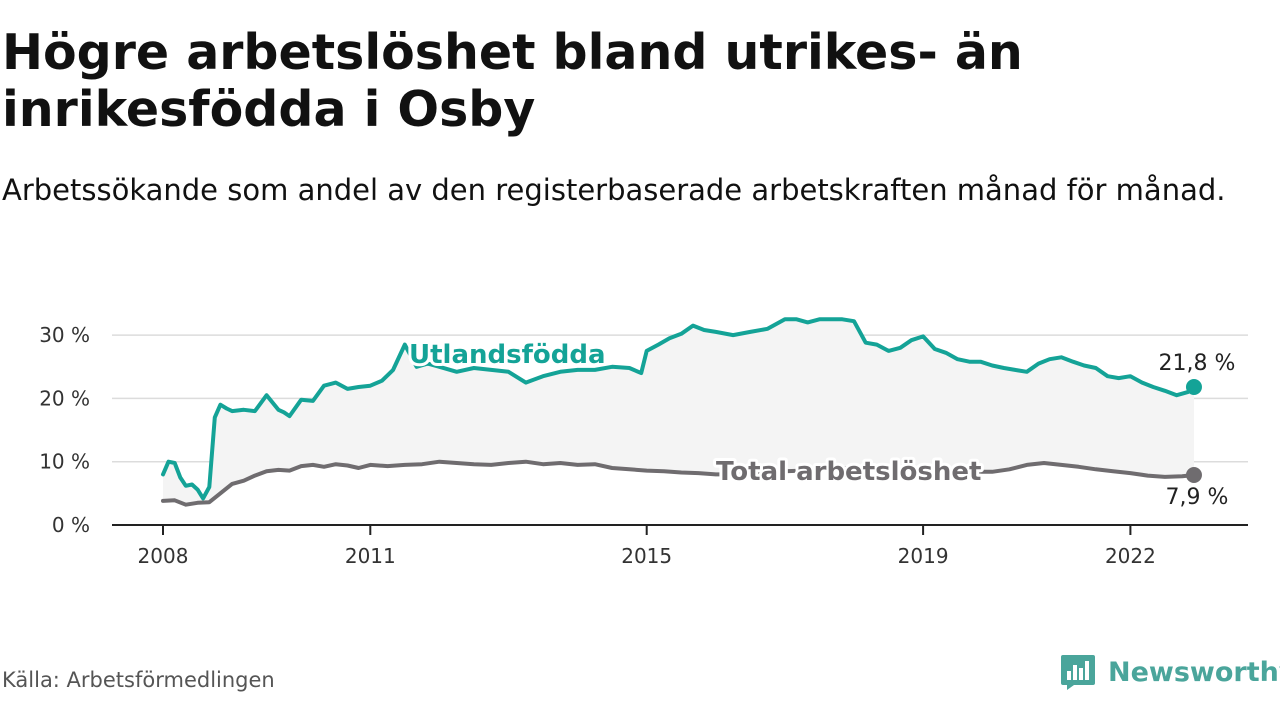  I want to click on x-tick-label: 2019, so click(923, 556).